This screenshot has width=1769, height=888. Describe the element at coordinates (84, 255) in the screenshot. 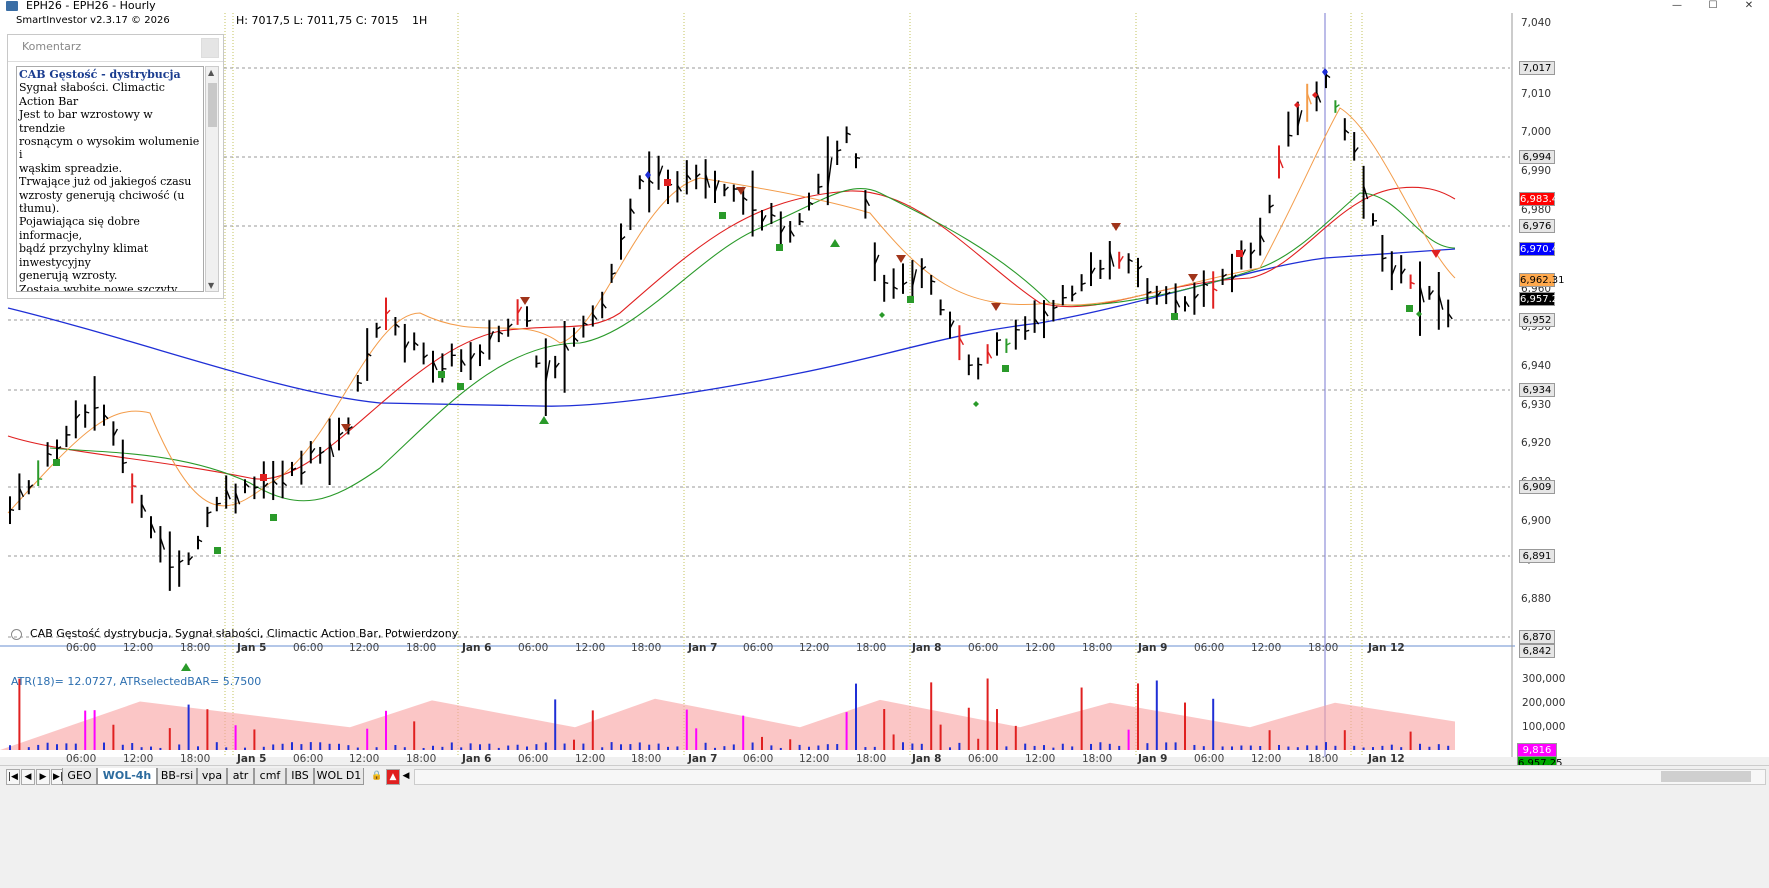

I see `comment-line: bądź przychylny klimat inwestycyjny` at that location.